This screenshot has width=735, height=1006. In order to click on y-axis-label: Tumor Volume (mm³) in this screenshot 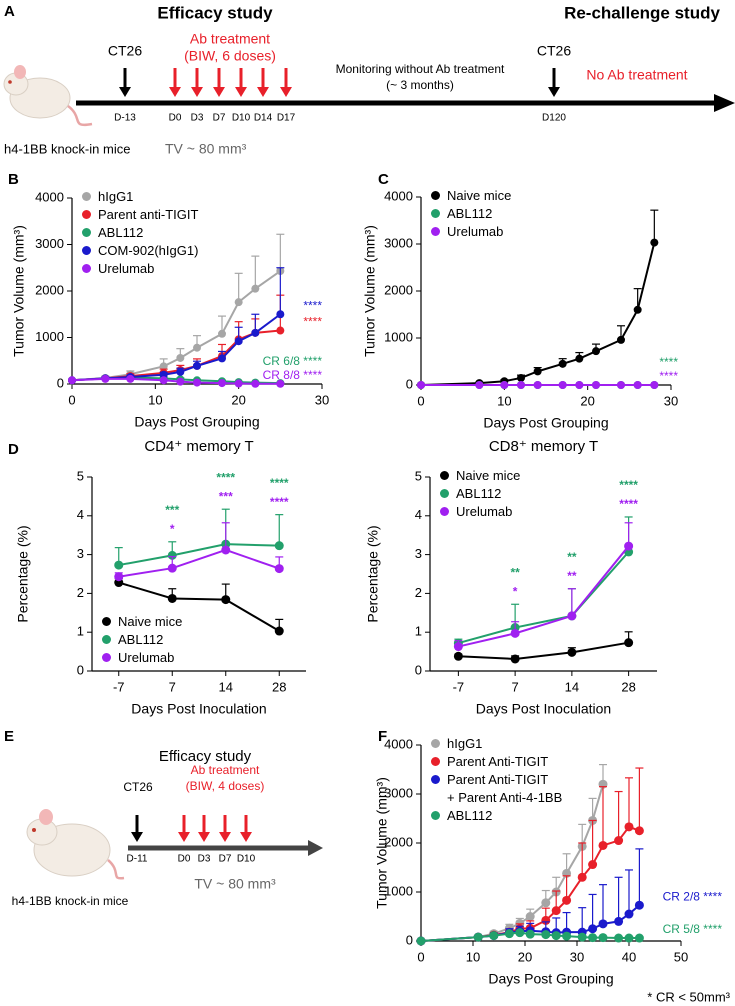, I will do `click(382, 843)`.